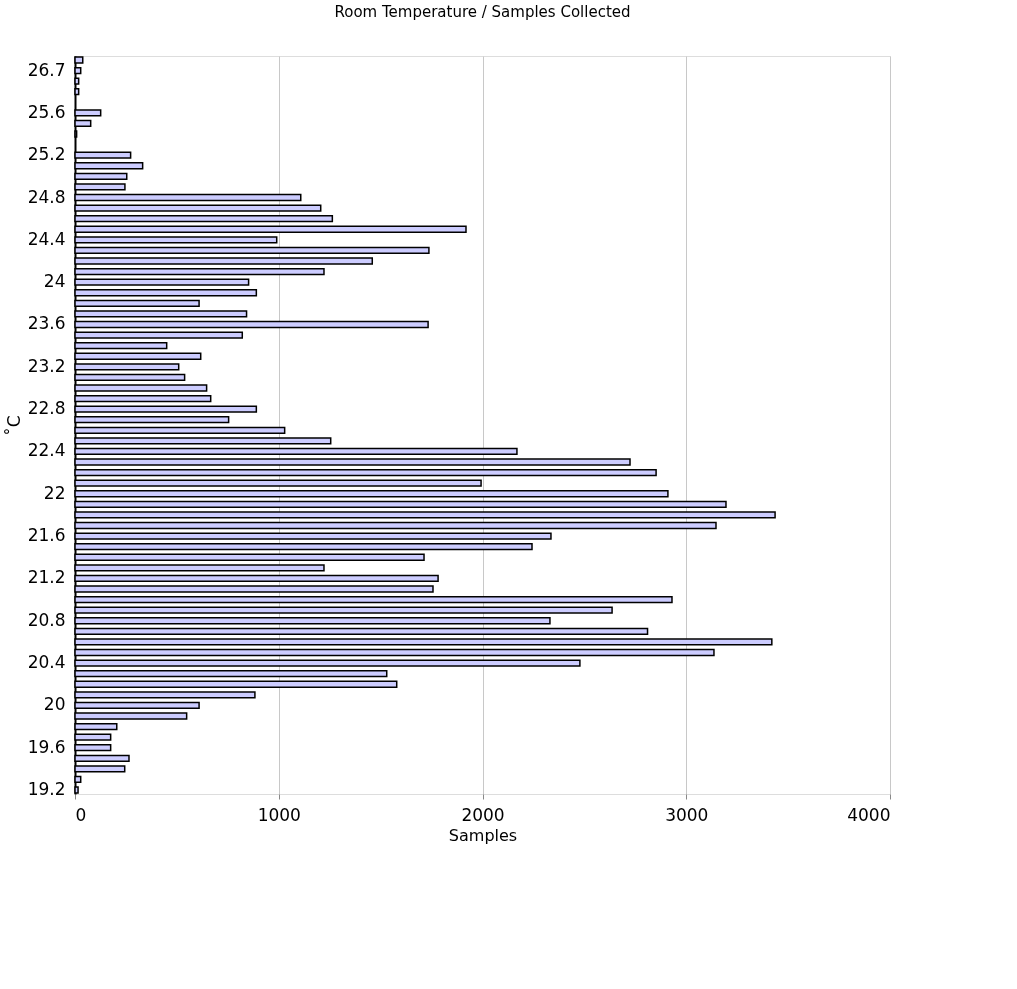 The height and width of the screenshot is (989, 1017). Describe the element at coordinates (46, 746) in the screenshot. I see `y-tick-label: 19.6` at that location.